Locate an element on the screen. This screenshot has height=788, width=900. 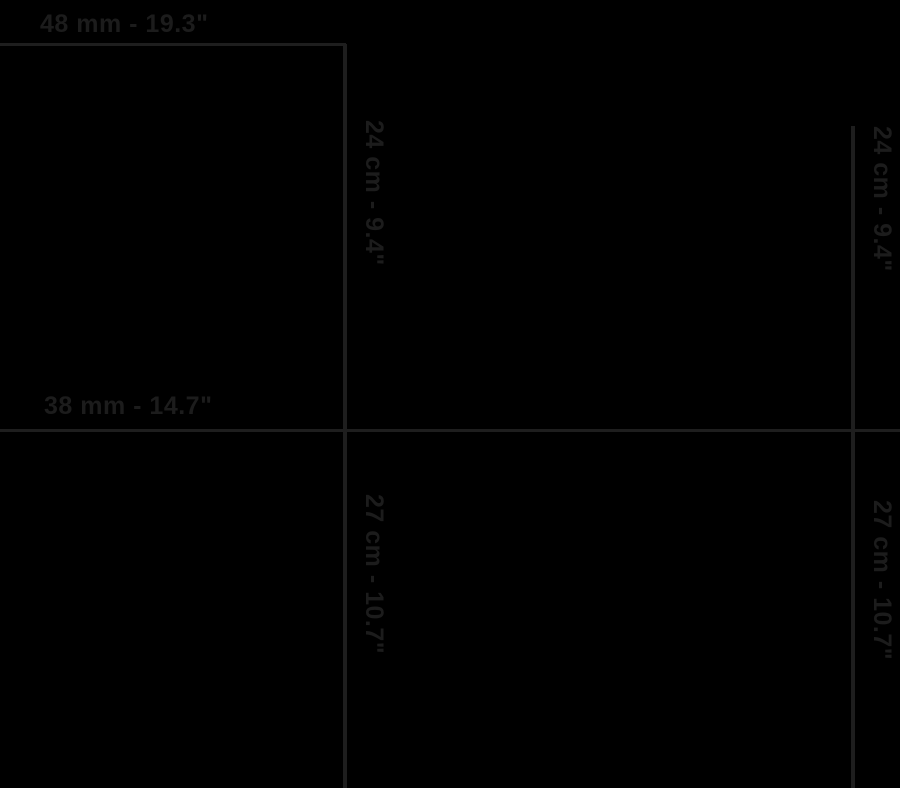
dimension-label-left-vertical-upper: 24 cm - 9.4" is located at coordinates (374, 193).